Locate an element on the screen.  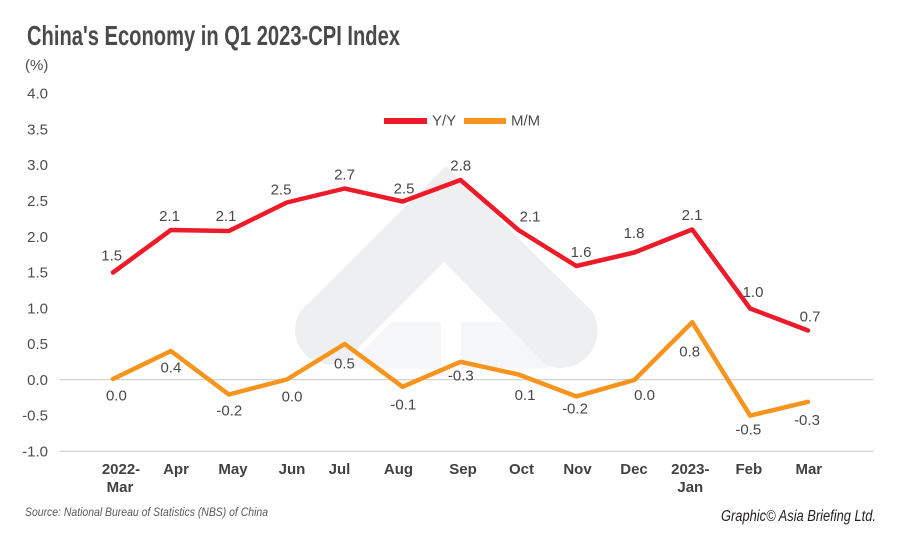
svg-text: Apr is located at coordinates (176, 469).